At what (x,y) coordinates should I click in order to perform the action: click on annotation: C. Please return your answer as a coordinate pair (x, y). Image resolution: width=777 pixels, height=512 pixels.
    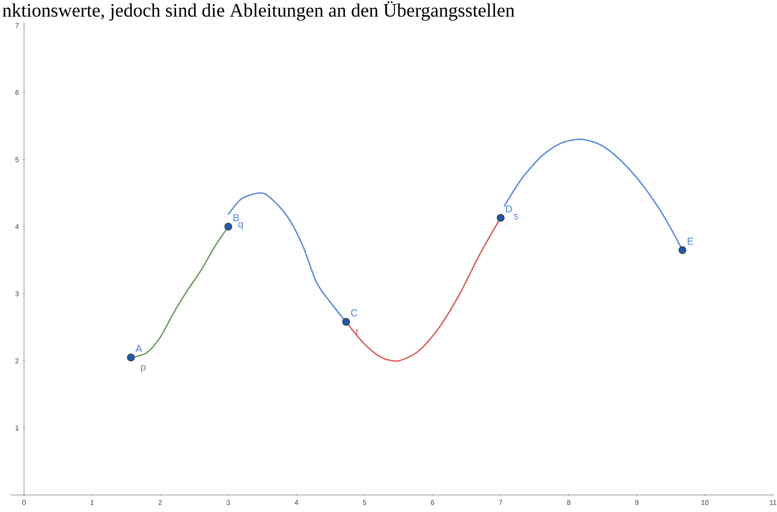
    Looking at the image, I should click on (354, 312).